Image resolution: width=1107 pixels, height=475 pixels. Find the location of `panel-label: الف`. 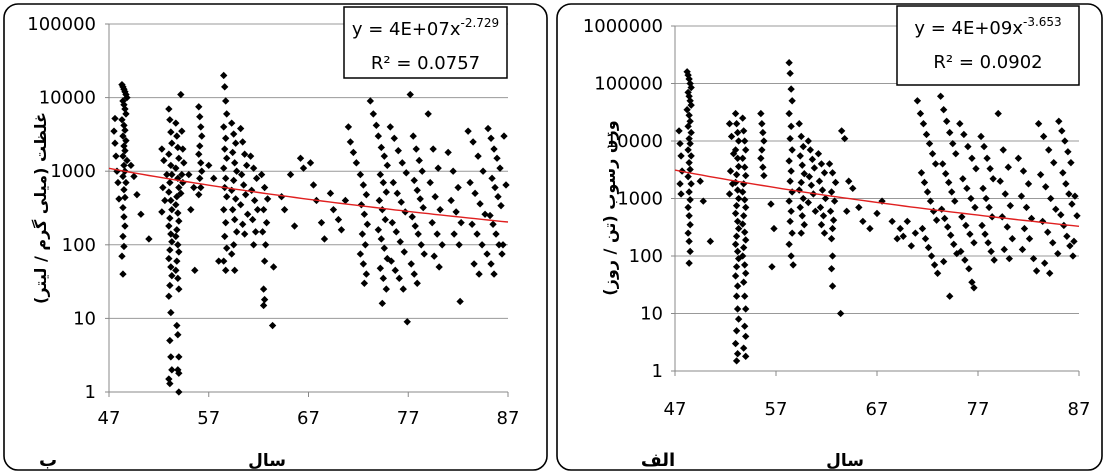

panel-label: الف is located at coordinates (658, 460).